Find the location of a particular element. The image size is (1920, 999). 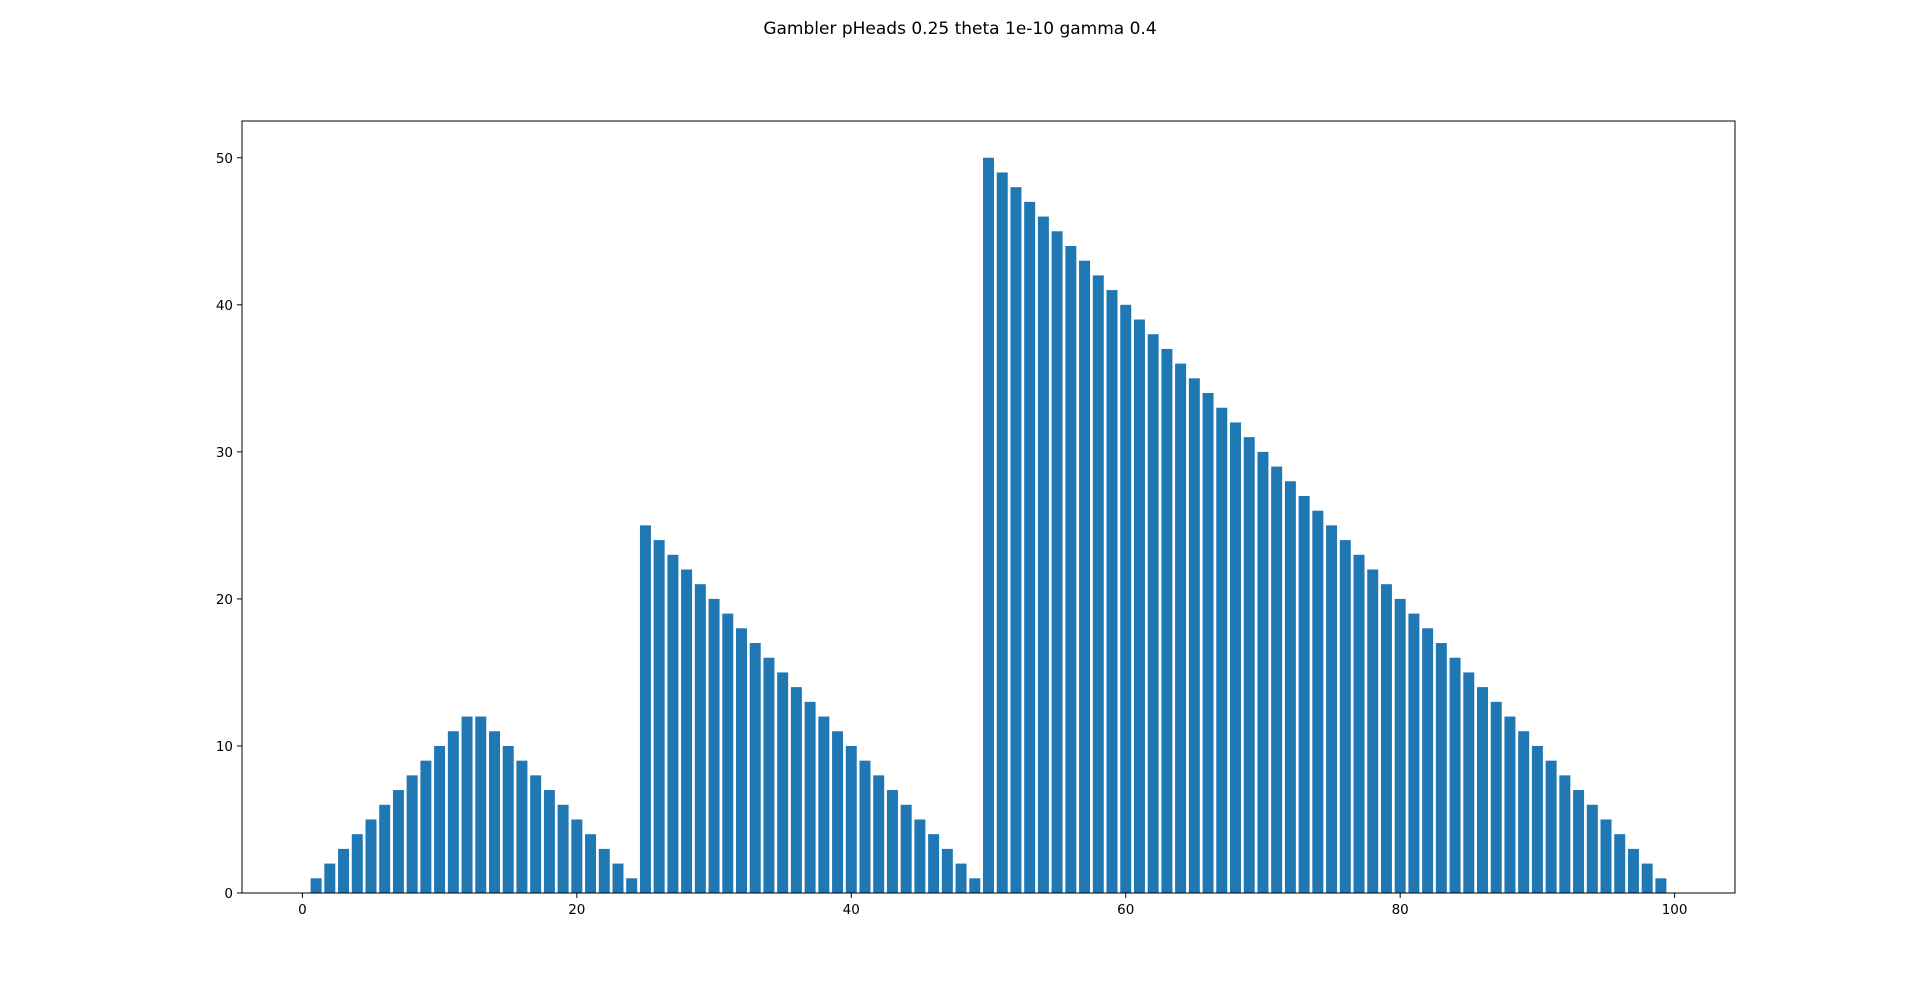

y-tick-label-50: 50 is located at coordinates (224, 159).